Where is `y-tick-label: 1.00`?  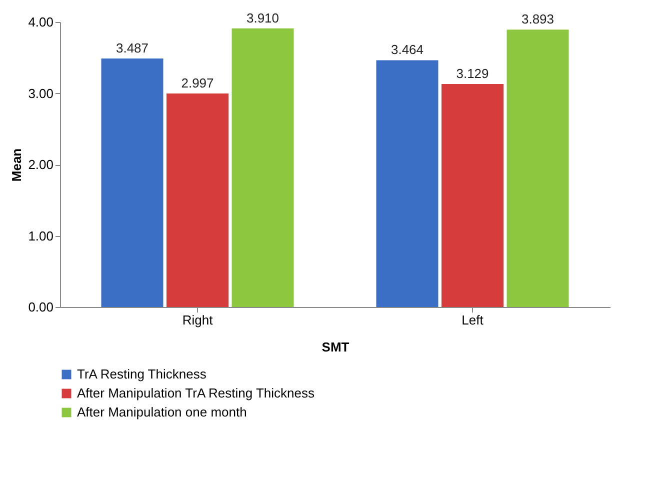
y-tick-label: 1.00 is located at coordinates (41, 236).